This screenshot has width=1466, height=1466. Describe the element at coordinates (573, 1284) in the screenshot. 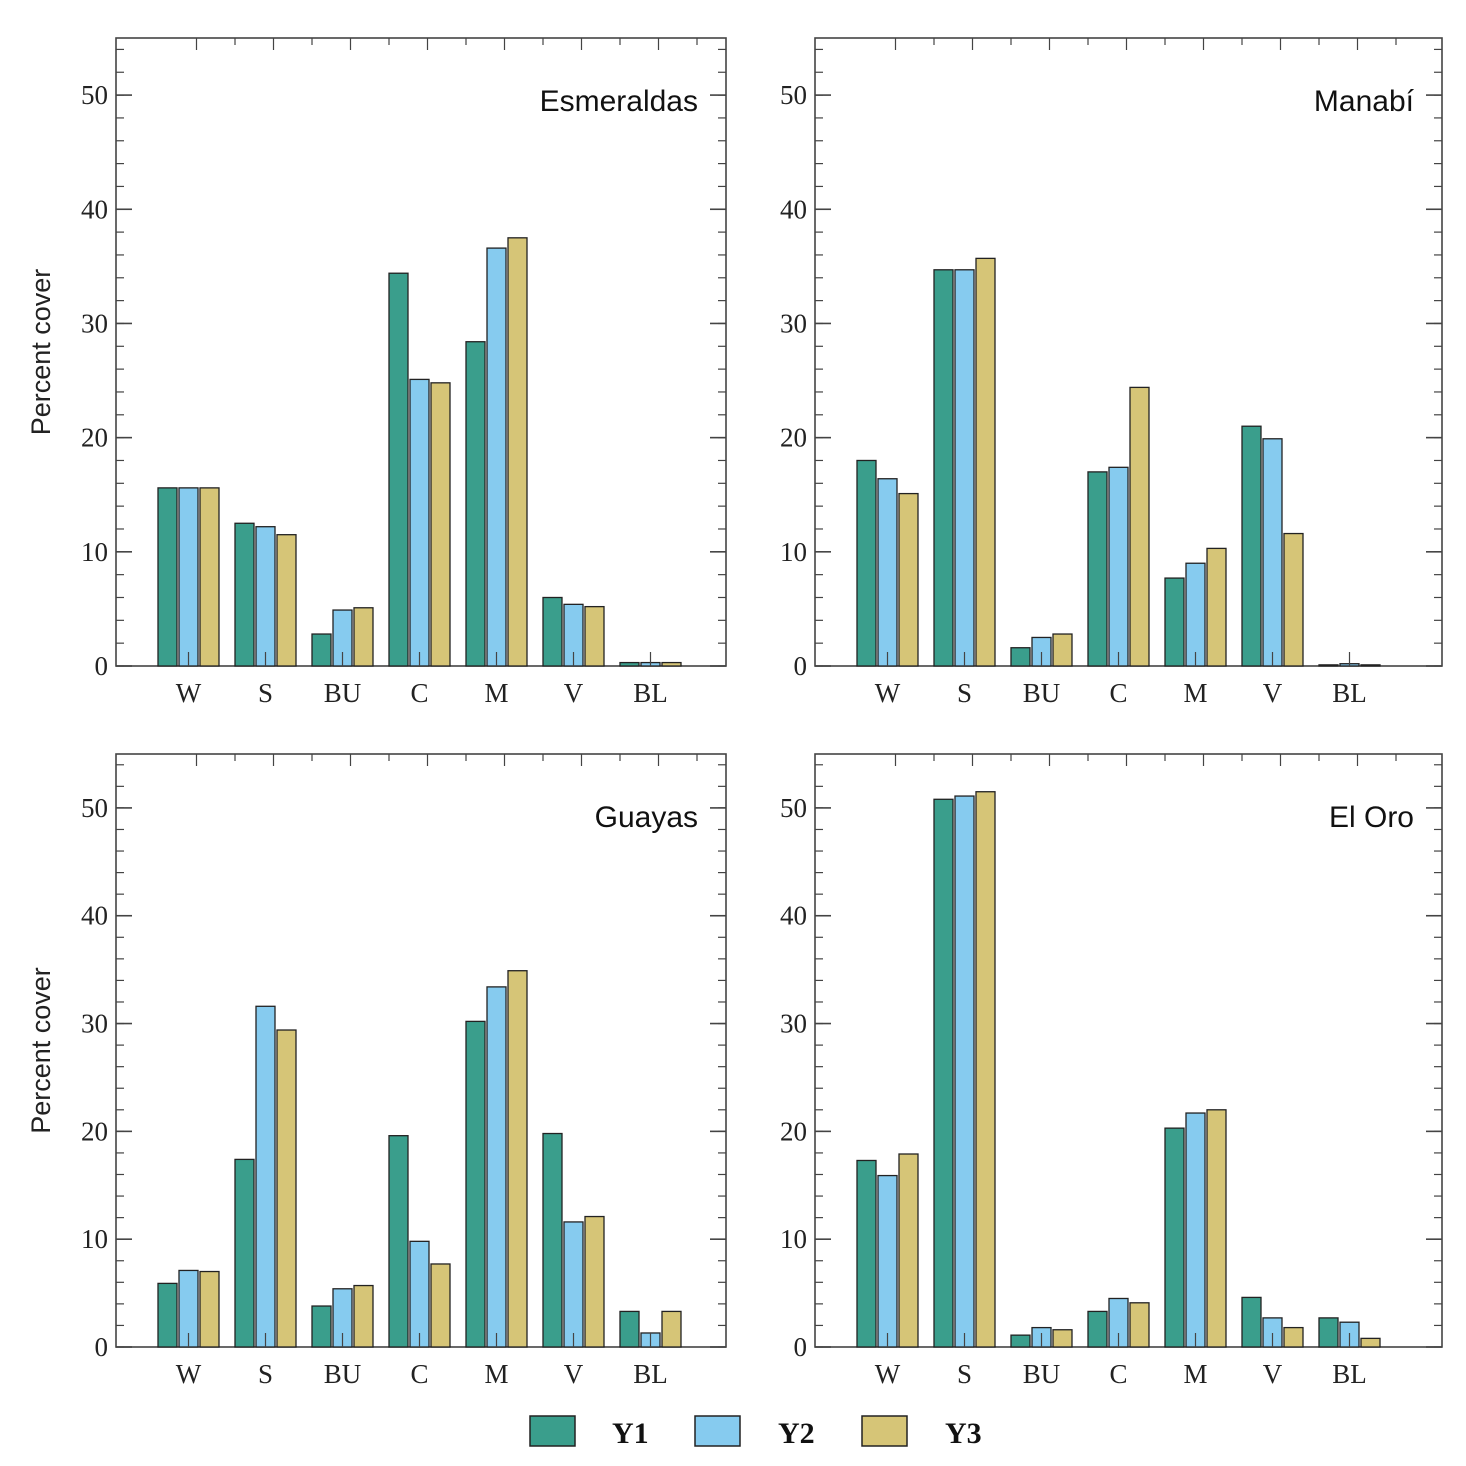

I see `bar-y2-v` at that location.